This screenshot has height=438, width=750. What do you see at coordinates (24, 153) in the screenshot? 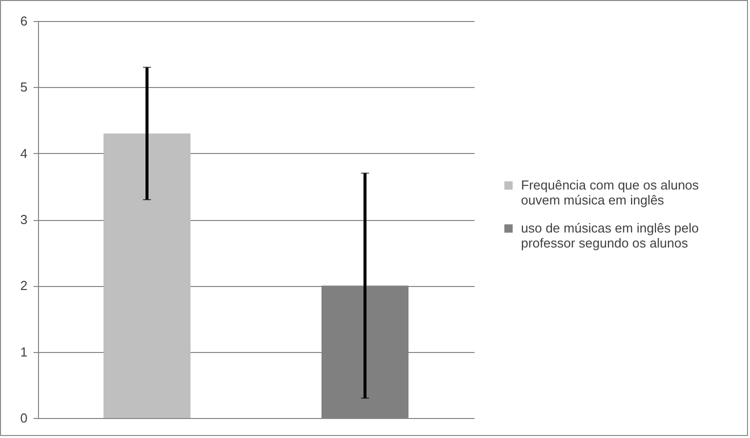
I see `y-tick-label: 4` at bounding box center [24, 153].